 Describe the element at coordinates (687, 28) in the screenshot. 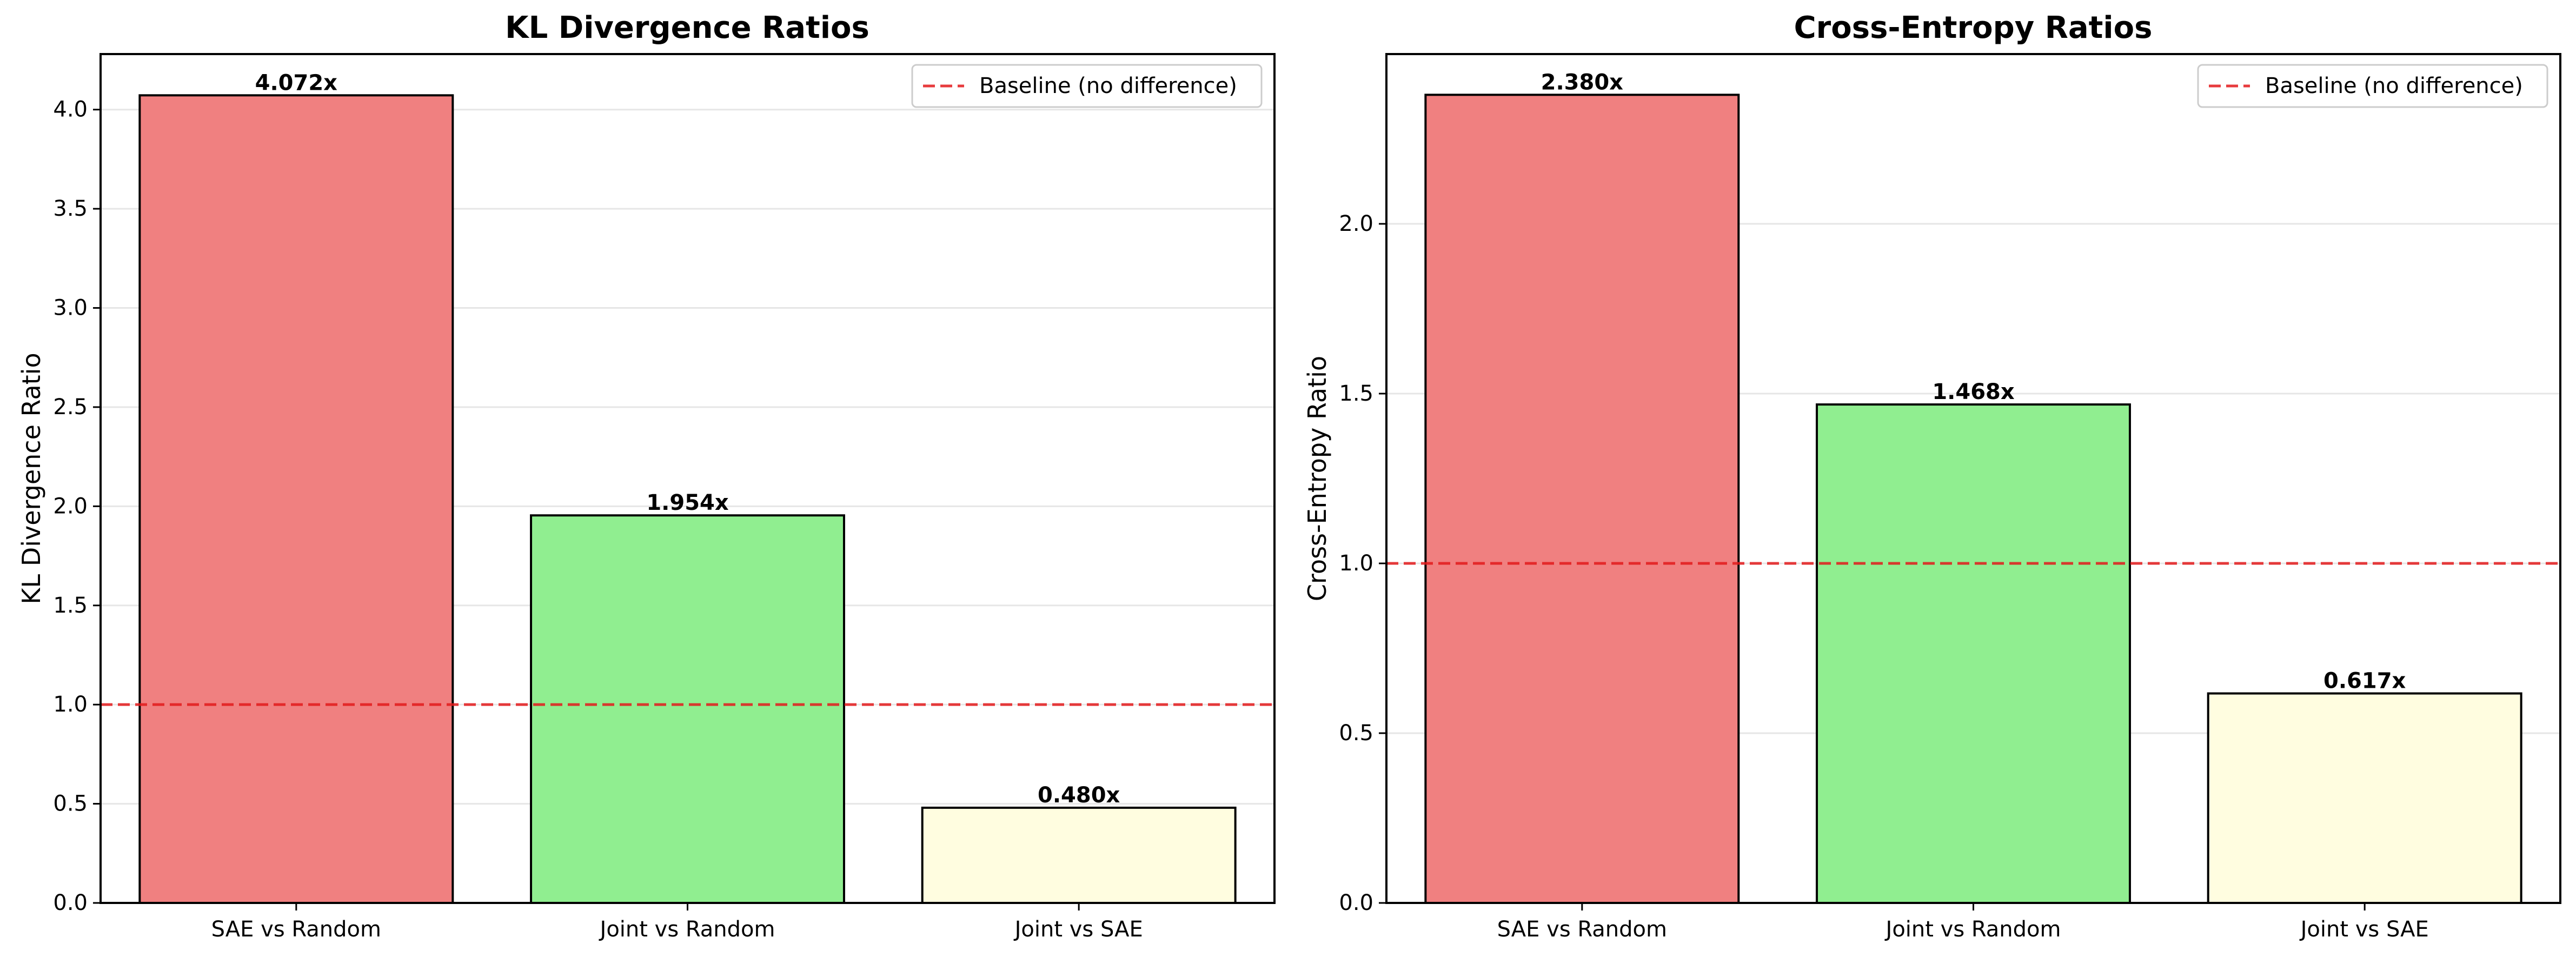

I see `chart-title: KL Divergence Ratios` at that location.